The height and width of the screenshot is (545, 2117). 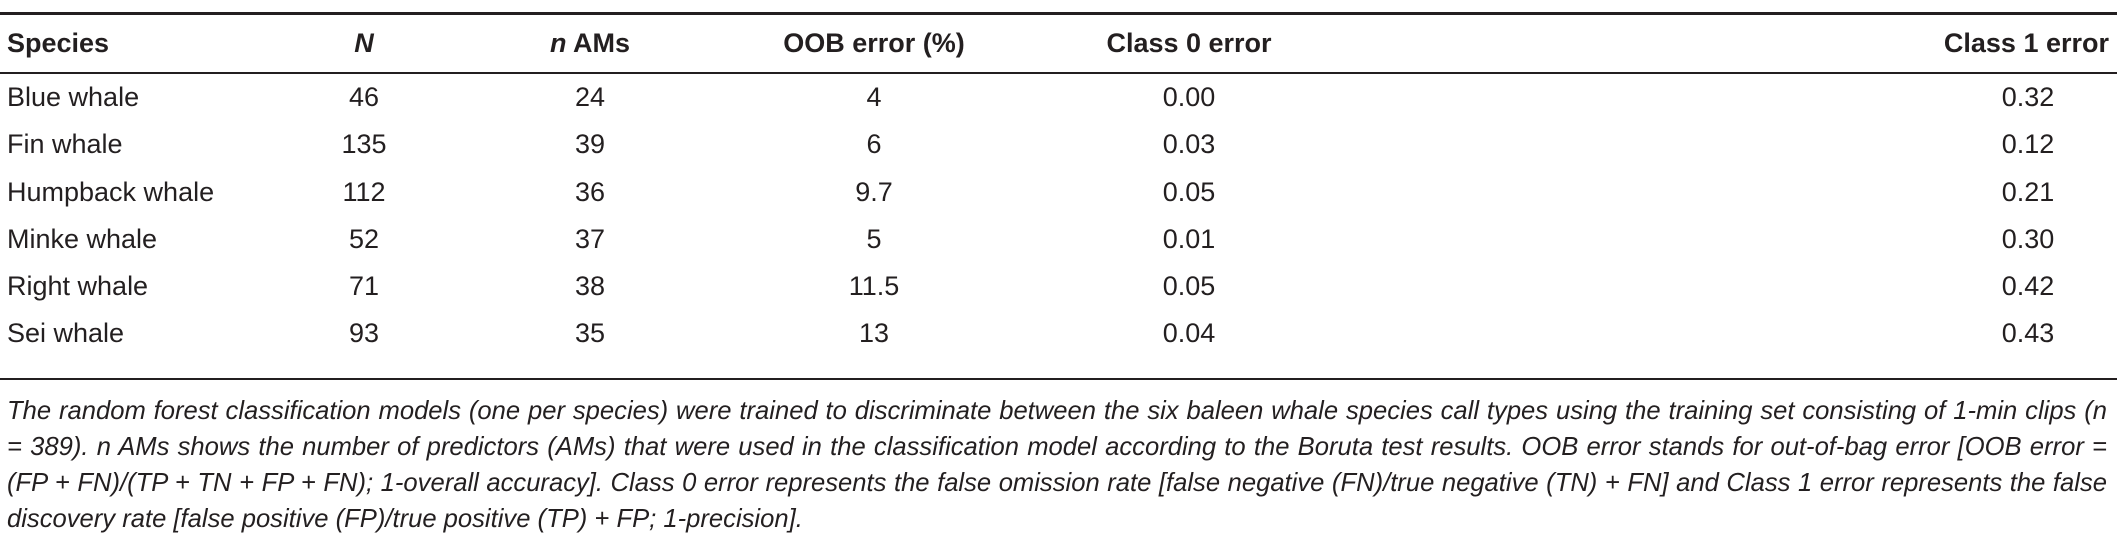 What do you see at coordinates (1058, 13) in the screenshot?
I see `table-top-rule` at bounding box center [1058, 13].